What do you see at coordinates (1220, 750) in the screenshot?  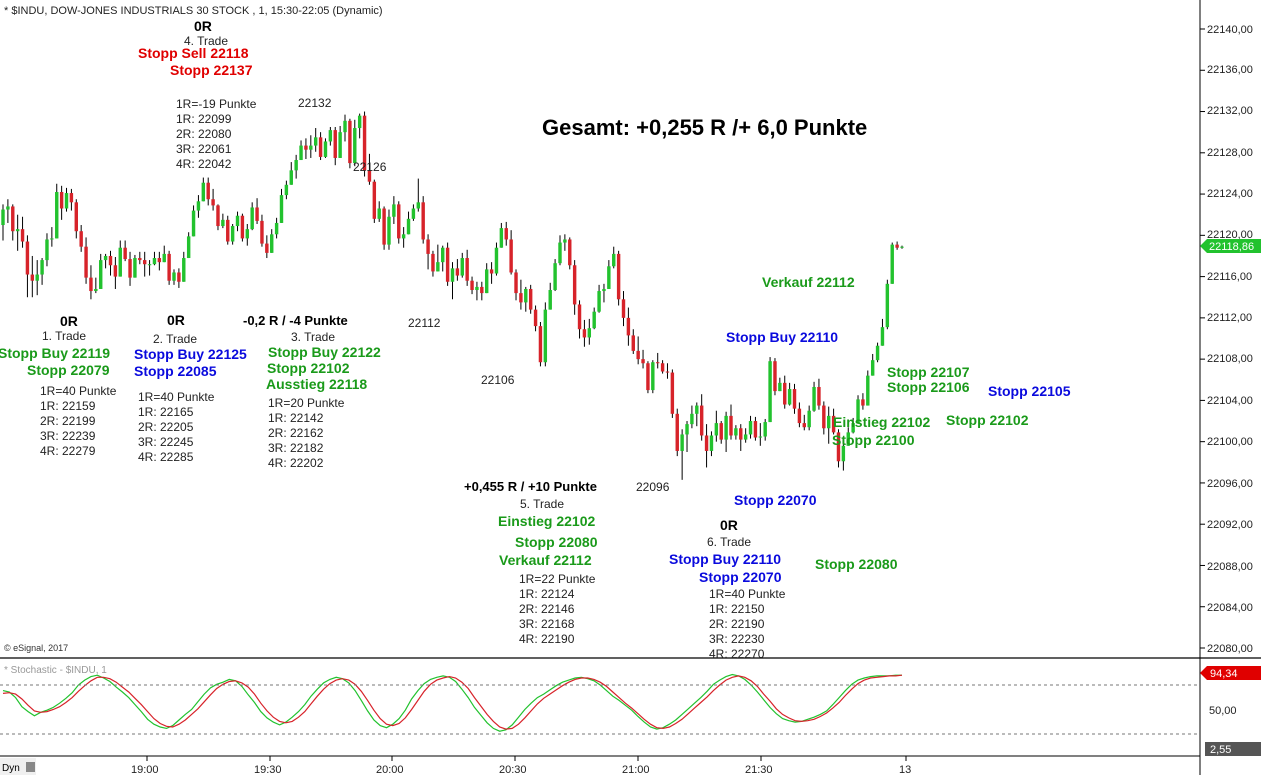 I see `stoch-d-value: 2,55` at bounding box center [1220, 750].